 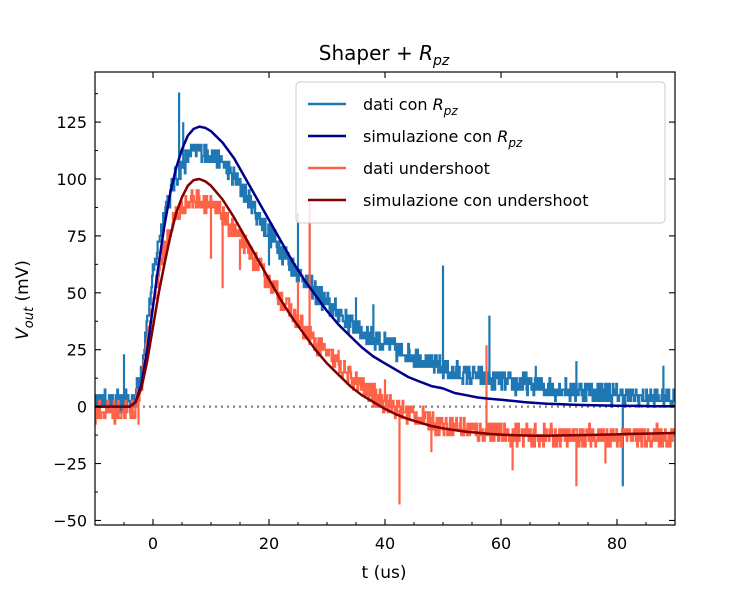 I want to click on legend-label: simulazione con undershoot, so click(x=475, y=200).